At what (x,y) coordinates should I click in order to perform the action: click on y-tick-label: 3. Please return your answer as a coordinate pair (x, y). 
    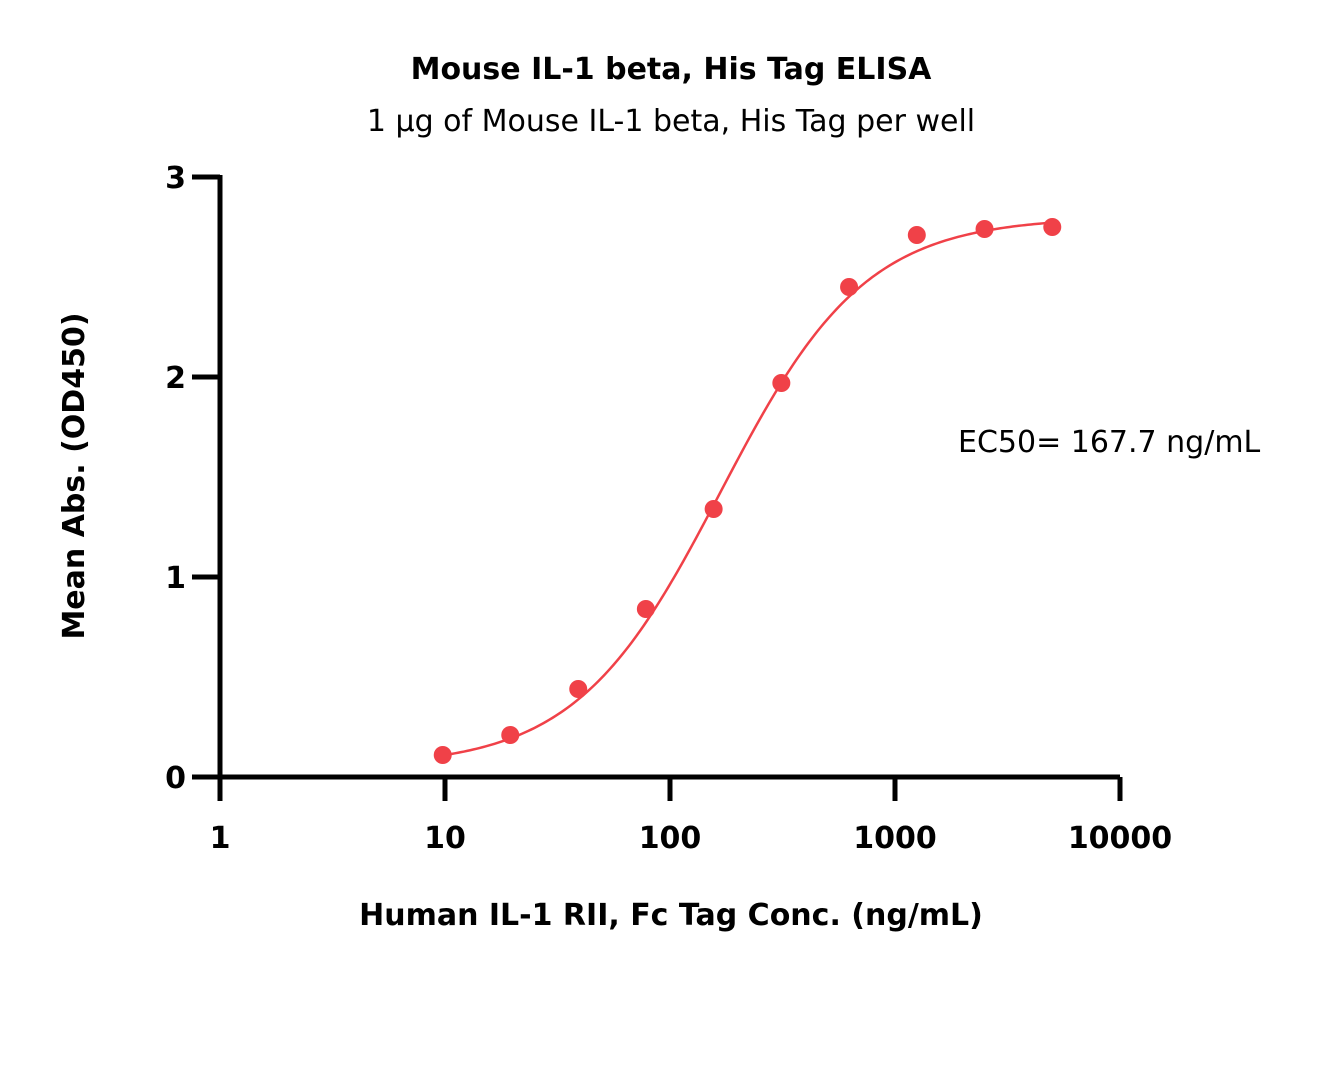
    Looking at the image, I should click on (175, 178).